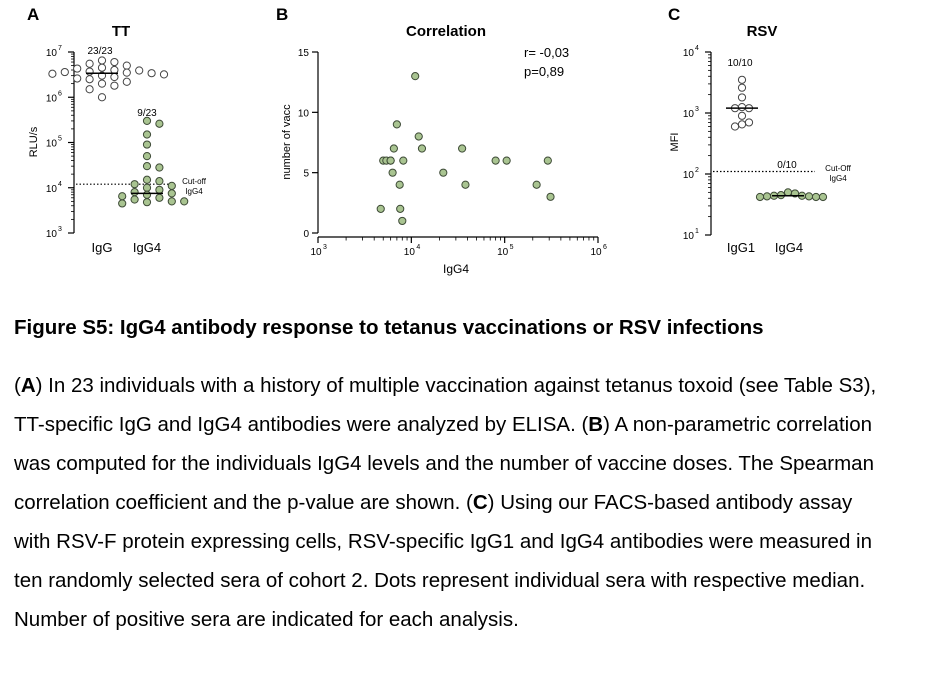  I want to click on panel-a-cutoff-label-2: IgG4, so click(194, 191).